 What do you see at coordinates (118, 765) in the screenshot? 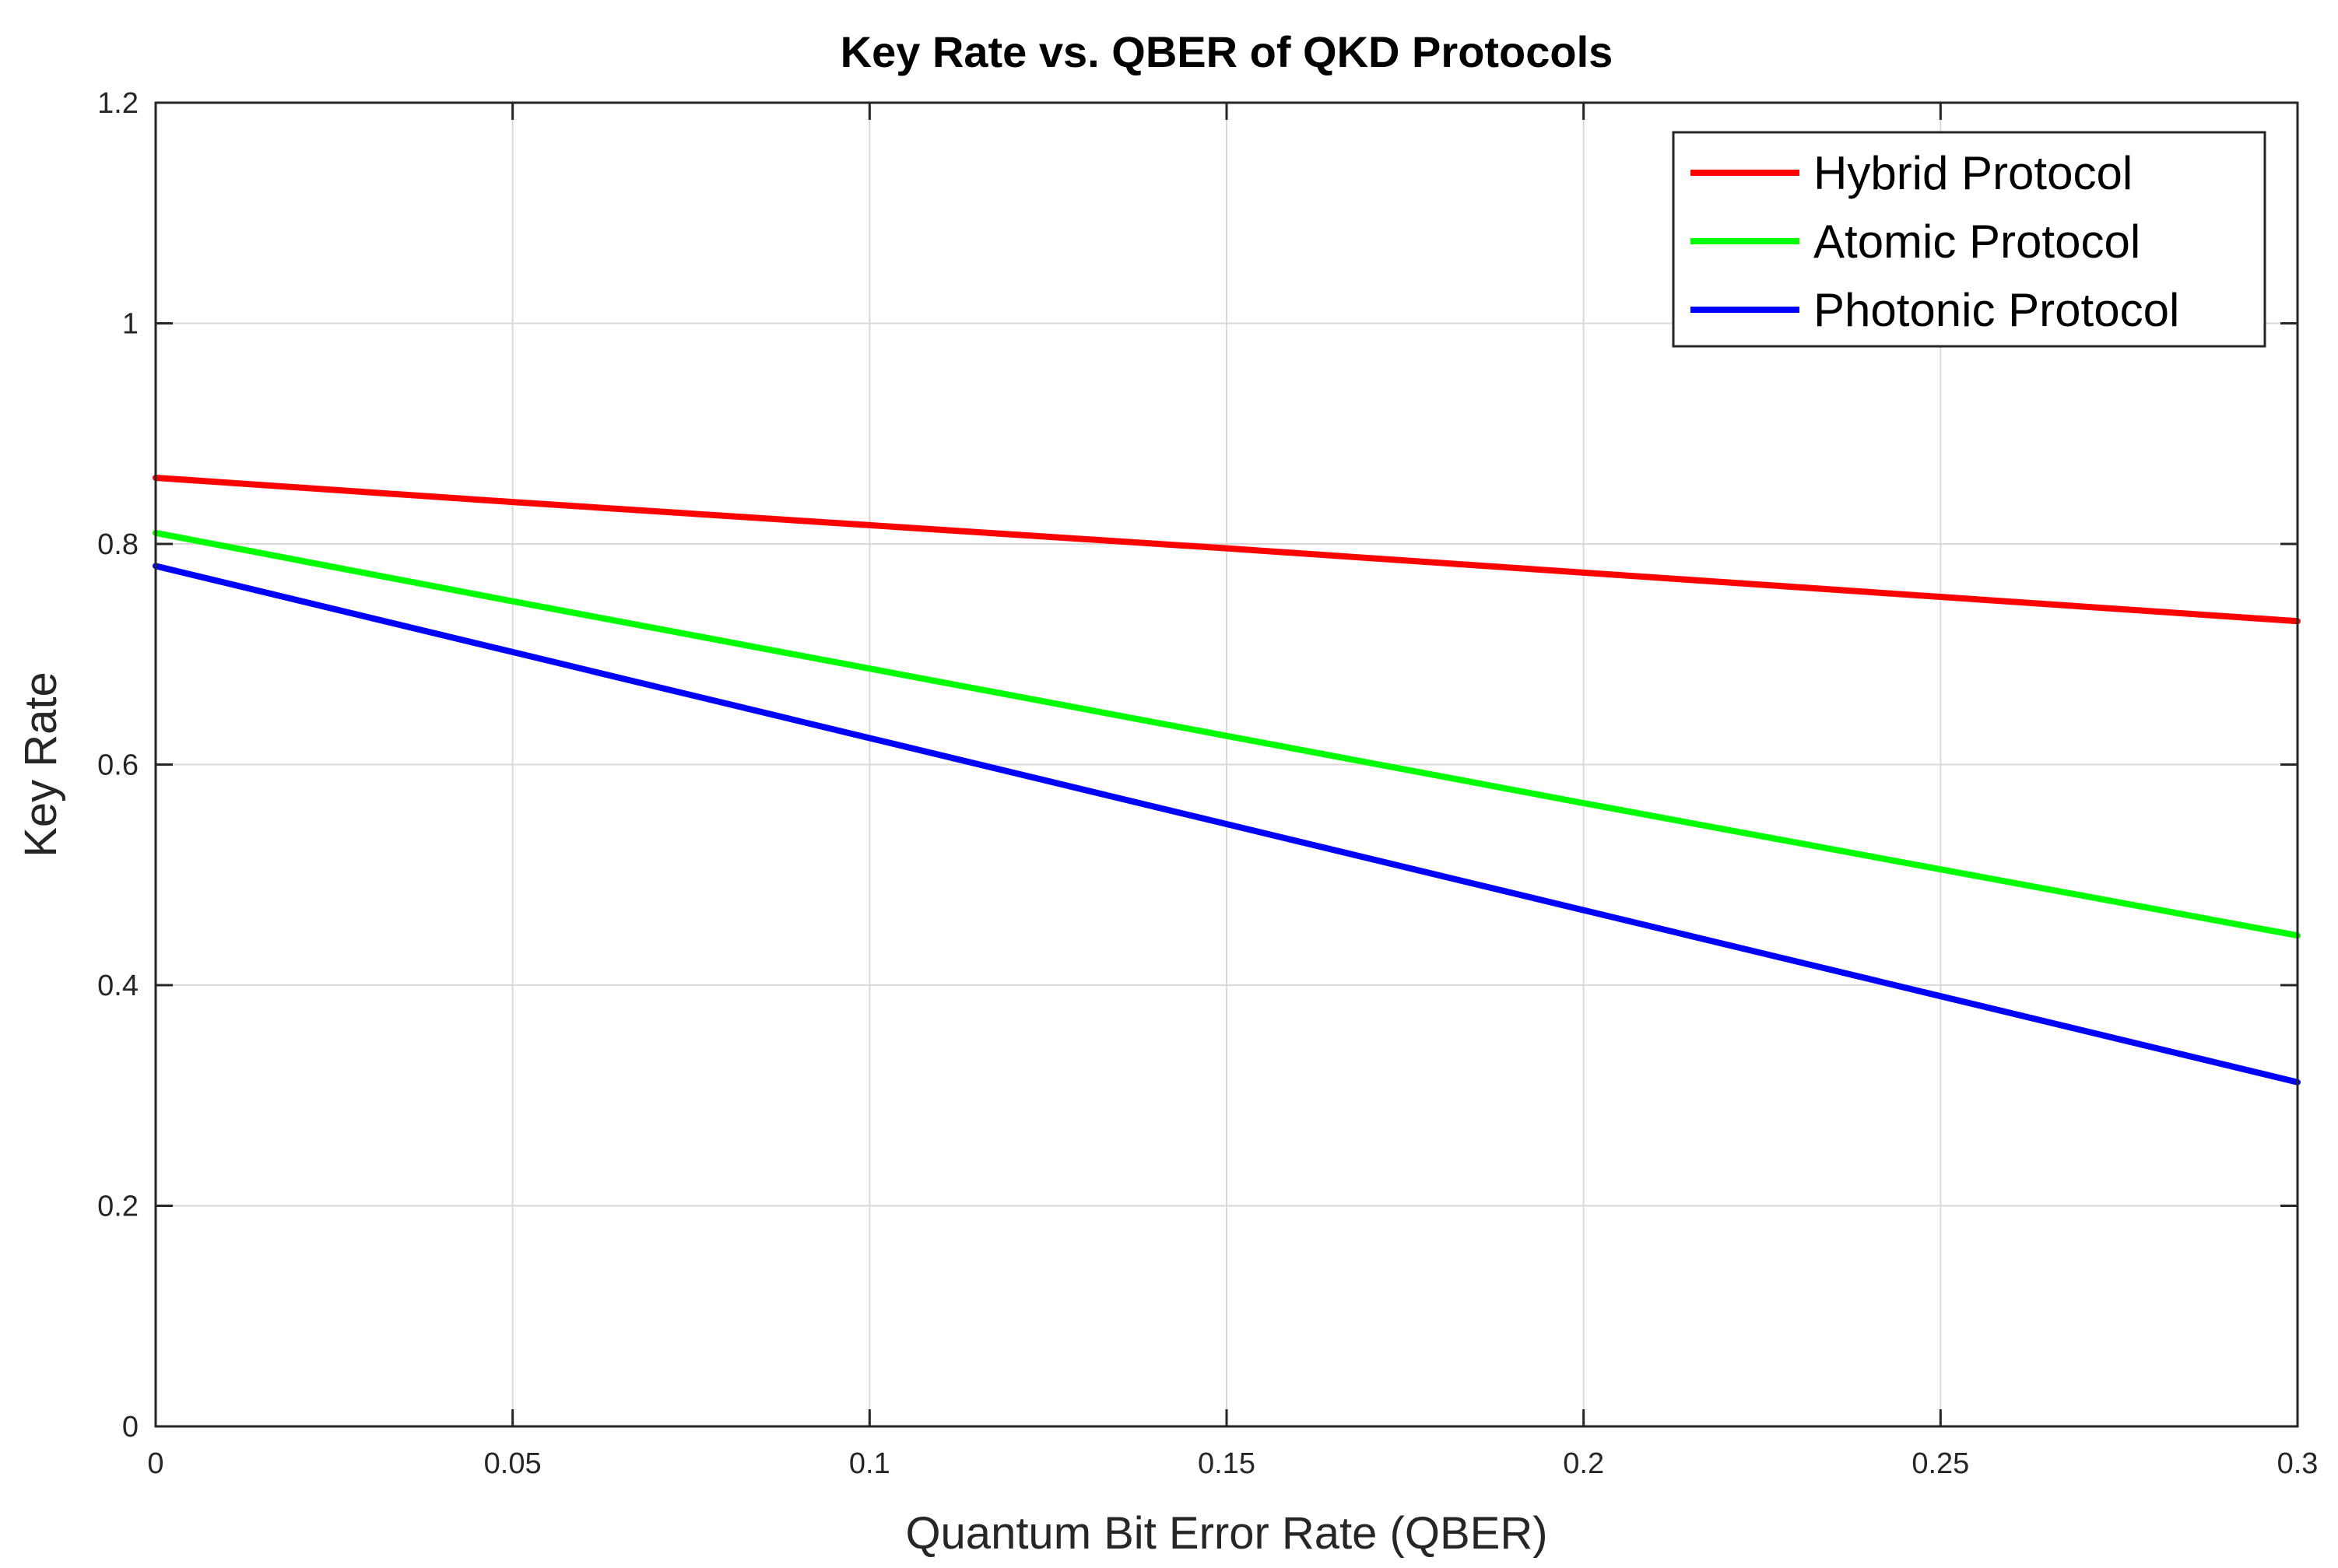
I see `y-tick-label: 0.6` at bounding box center [118, 765].